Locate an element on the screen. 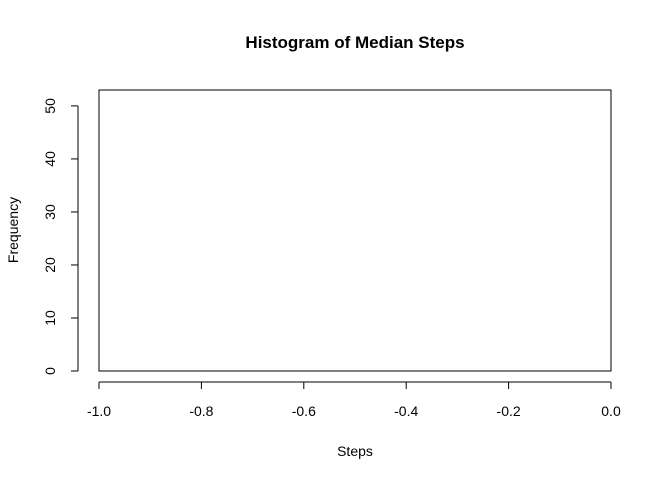  x-tick-label: -1.0 is located at coordinates (99, 411).